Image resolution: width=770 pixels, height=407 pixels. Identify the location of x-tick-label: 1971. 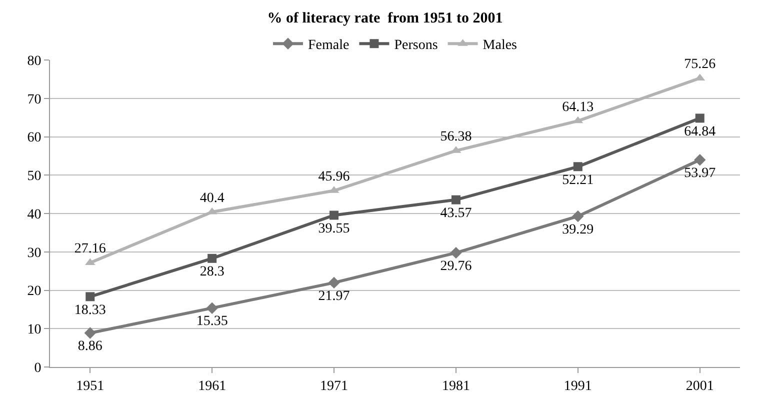
(334, 386).